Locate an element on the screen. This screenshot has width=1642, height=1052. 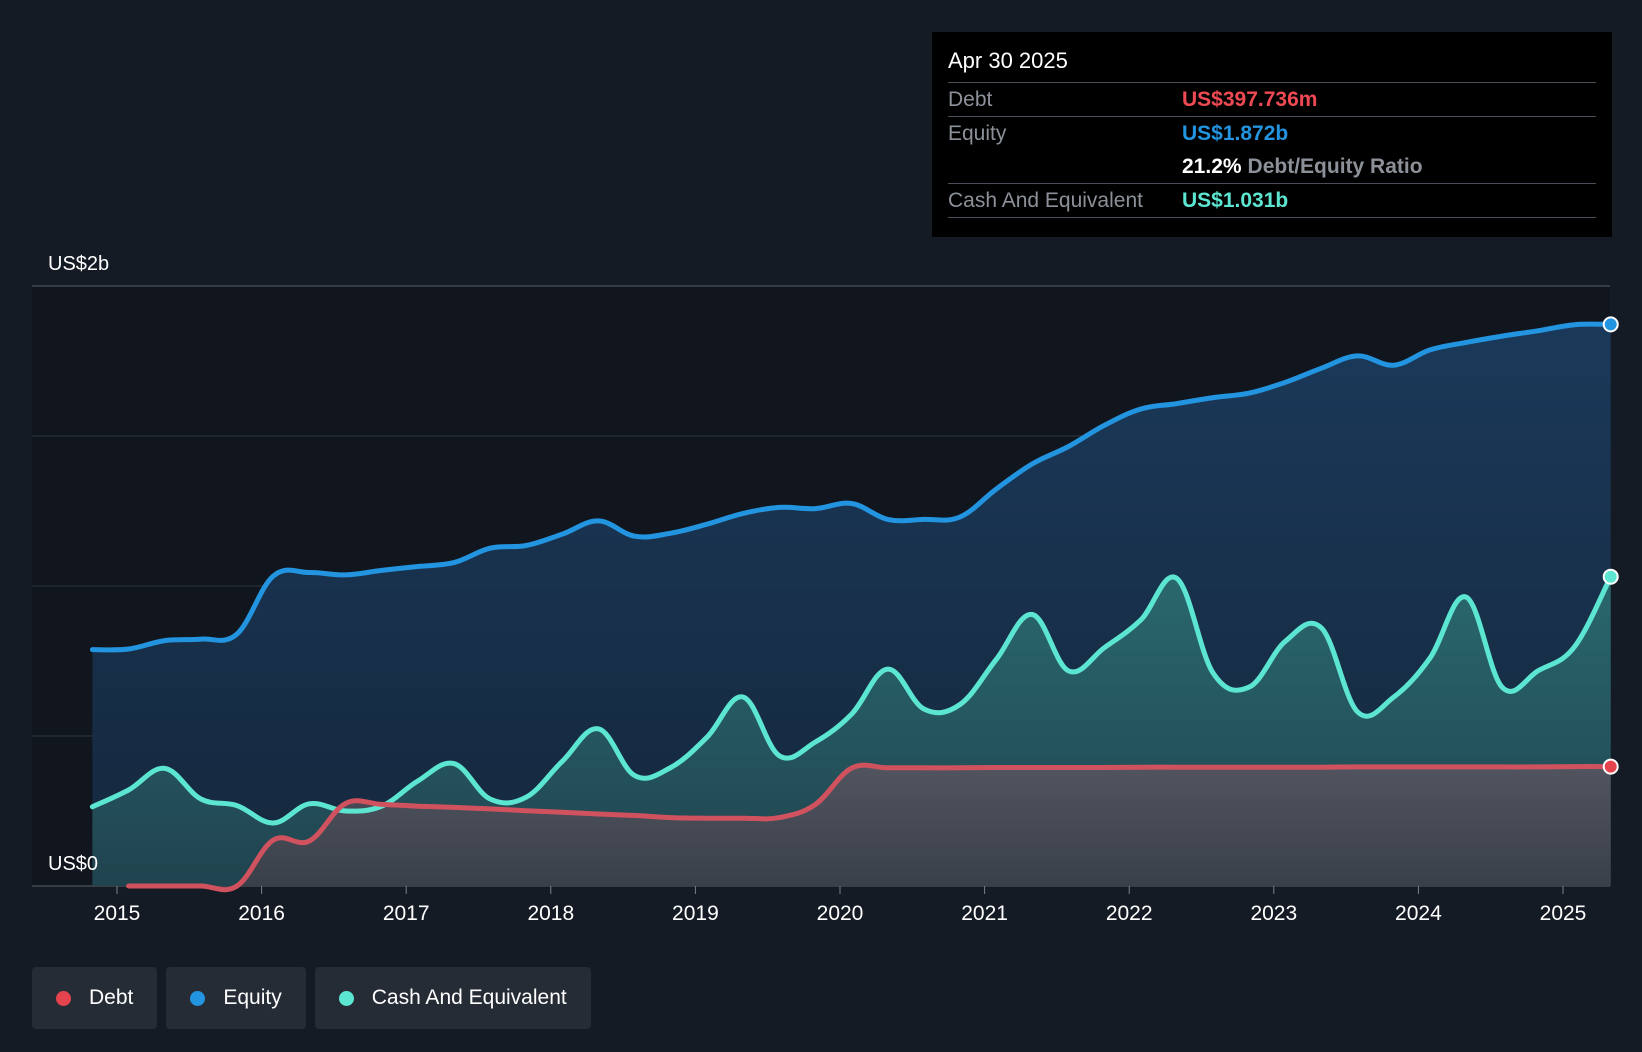
tooltip-ratio-label: Debt/Equity Ratio is located at coordinates (1335, 166).